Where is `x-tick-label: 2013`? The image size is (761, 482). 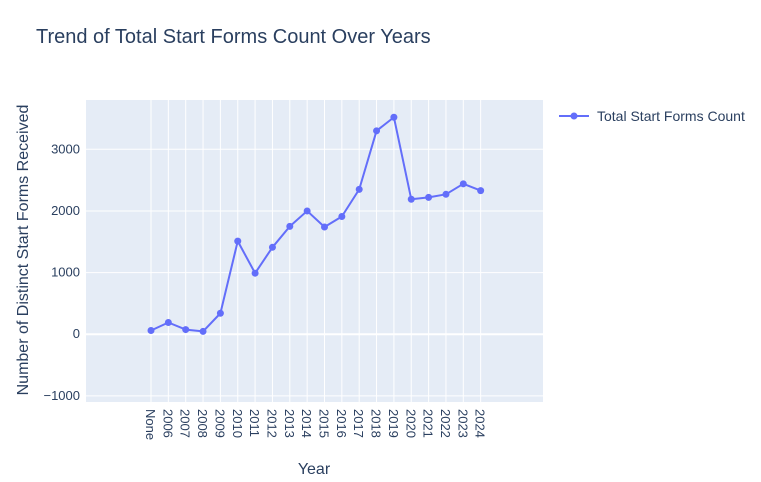 x-tick-label: 2013 is located at coordinates (289, 423).